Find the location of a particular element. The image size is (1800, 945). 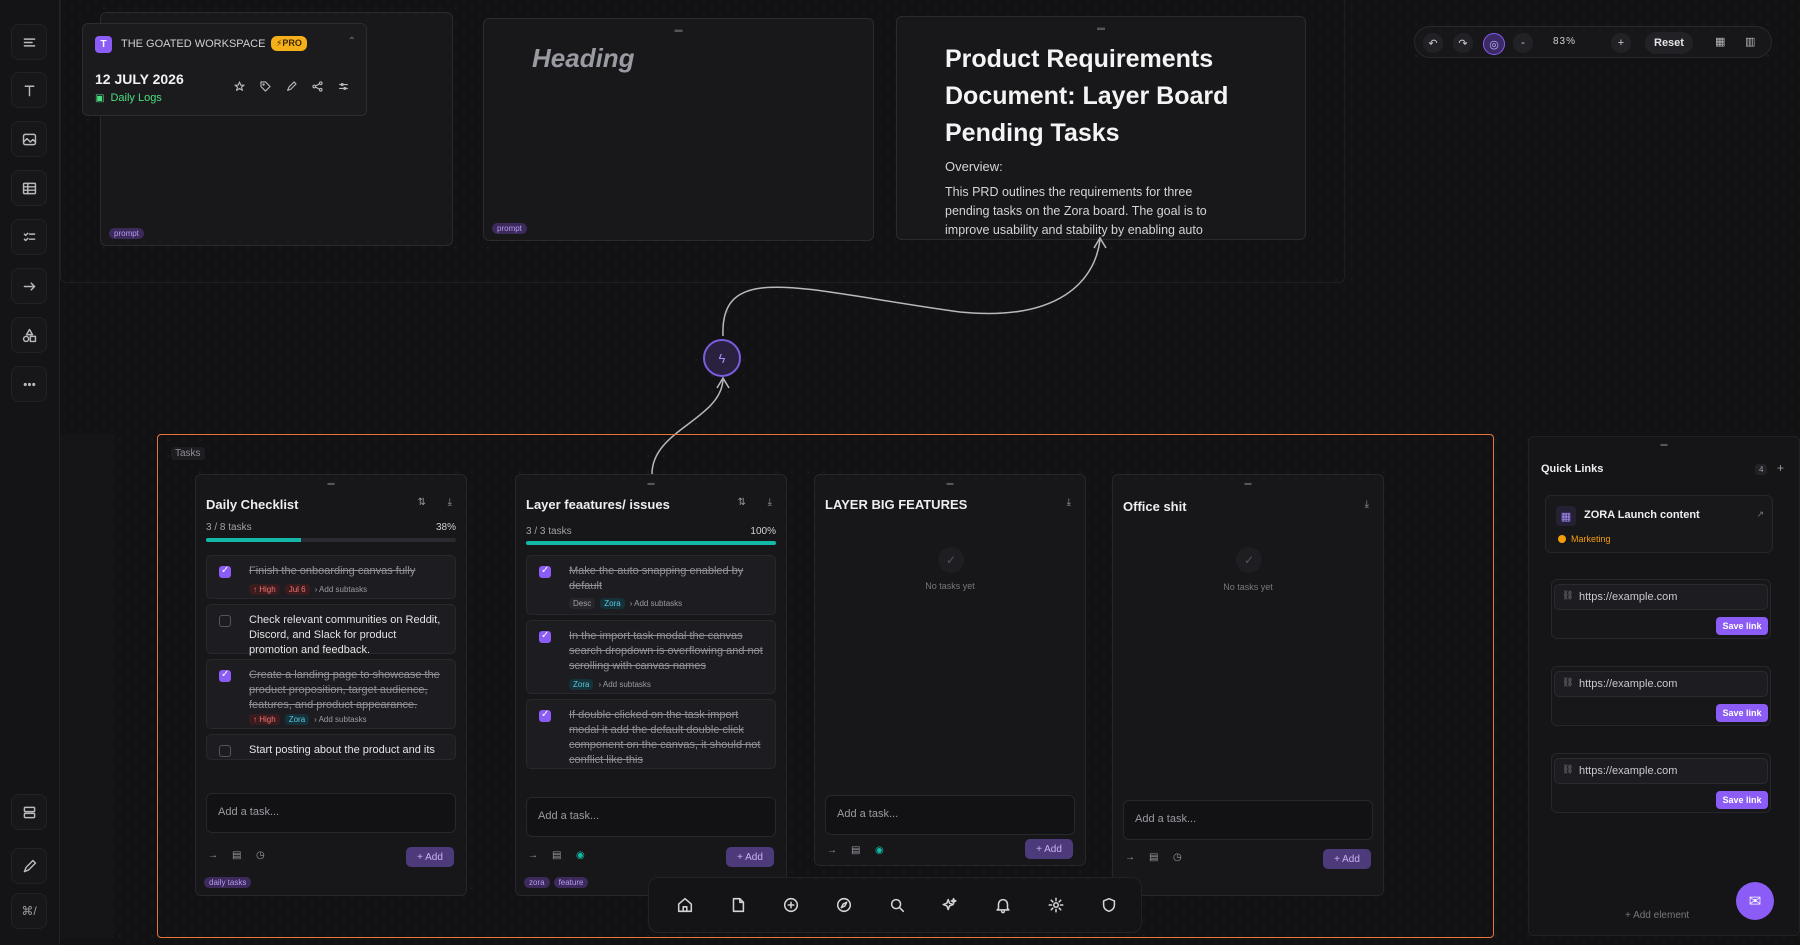

menu-icon is located at coordinates (29, 42).